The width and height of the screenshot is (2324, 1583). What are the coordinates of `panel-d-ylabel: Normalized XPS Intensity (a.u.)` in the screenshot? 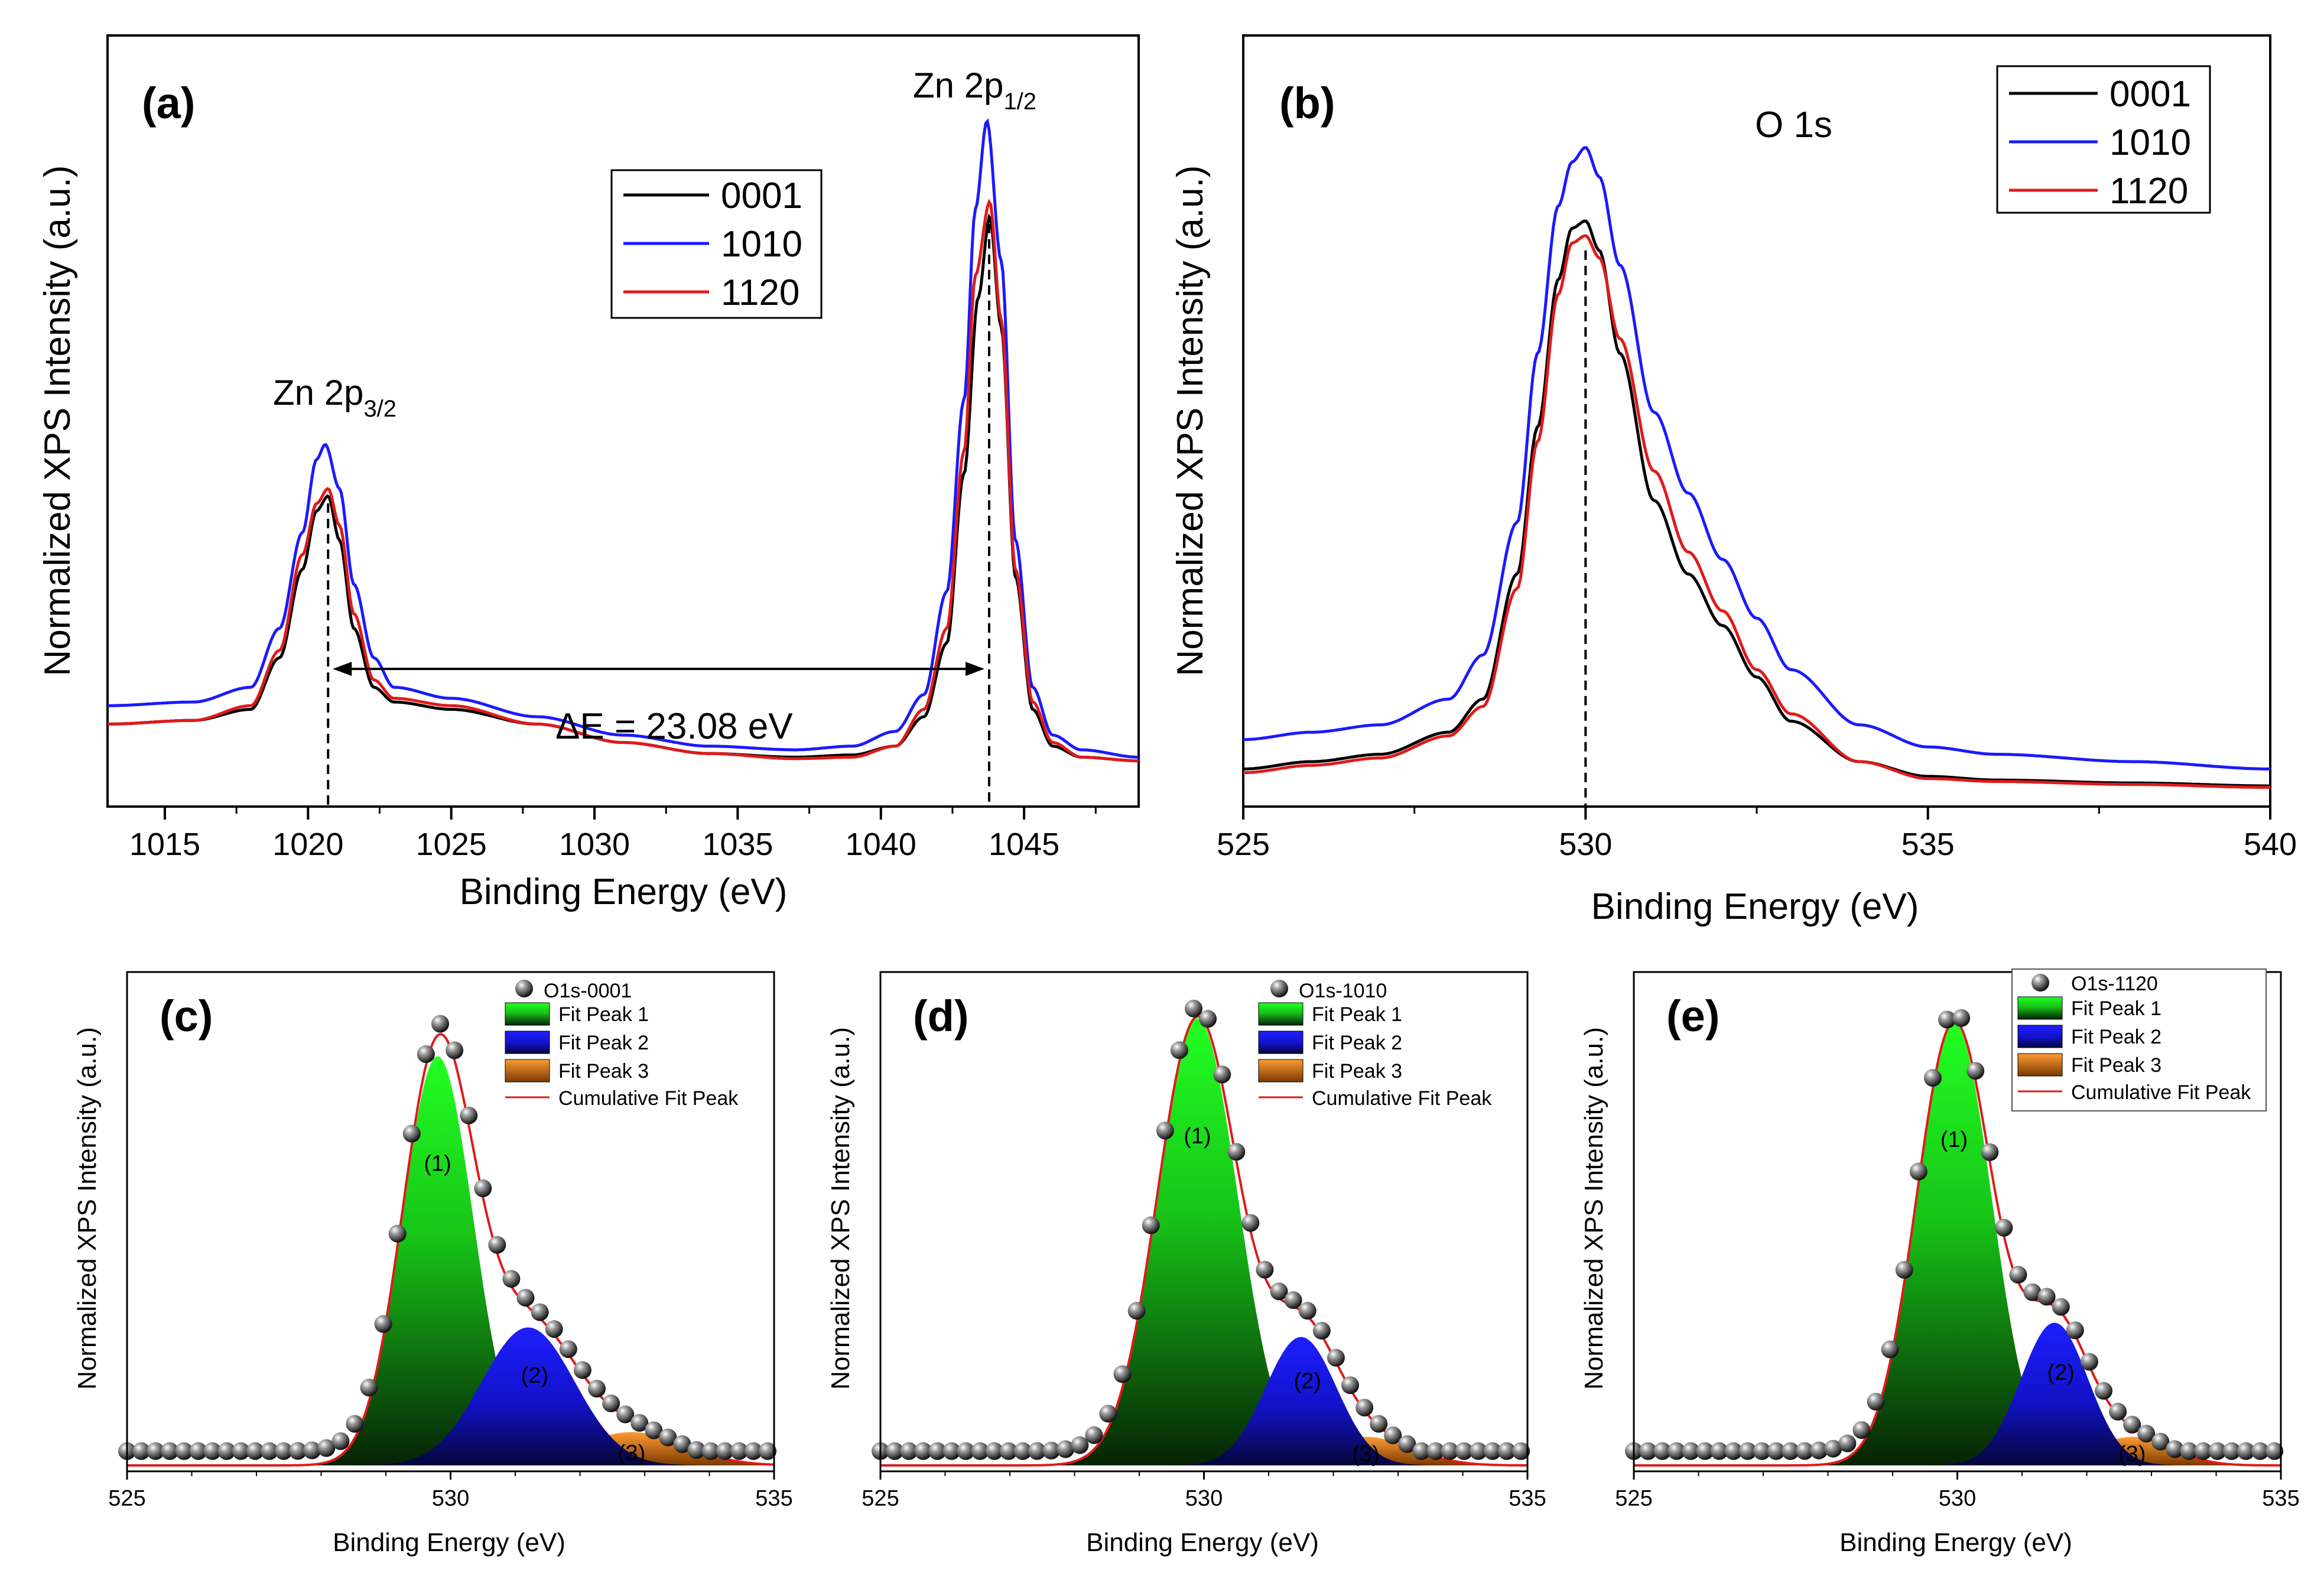 It's located at (840, 1208).